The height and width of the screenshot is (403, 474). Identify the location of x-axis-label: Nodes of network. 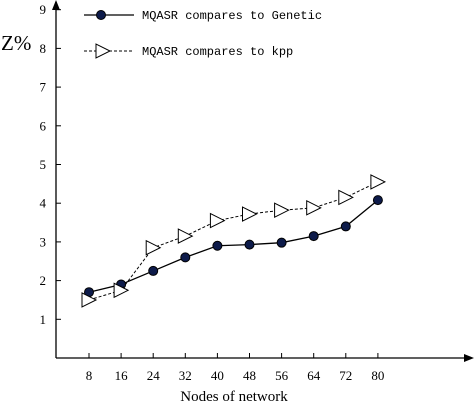
(234, 396).